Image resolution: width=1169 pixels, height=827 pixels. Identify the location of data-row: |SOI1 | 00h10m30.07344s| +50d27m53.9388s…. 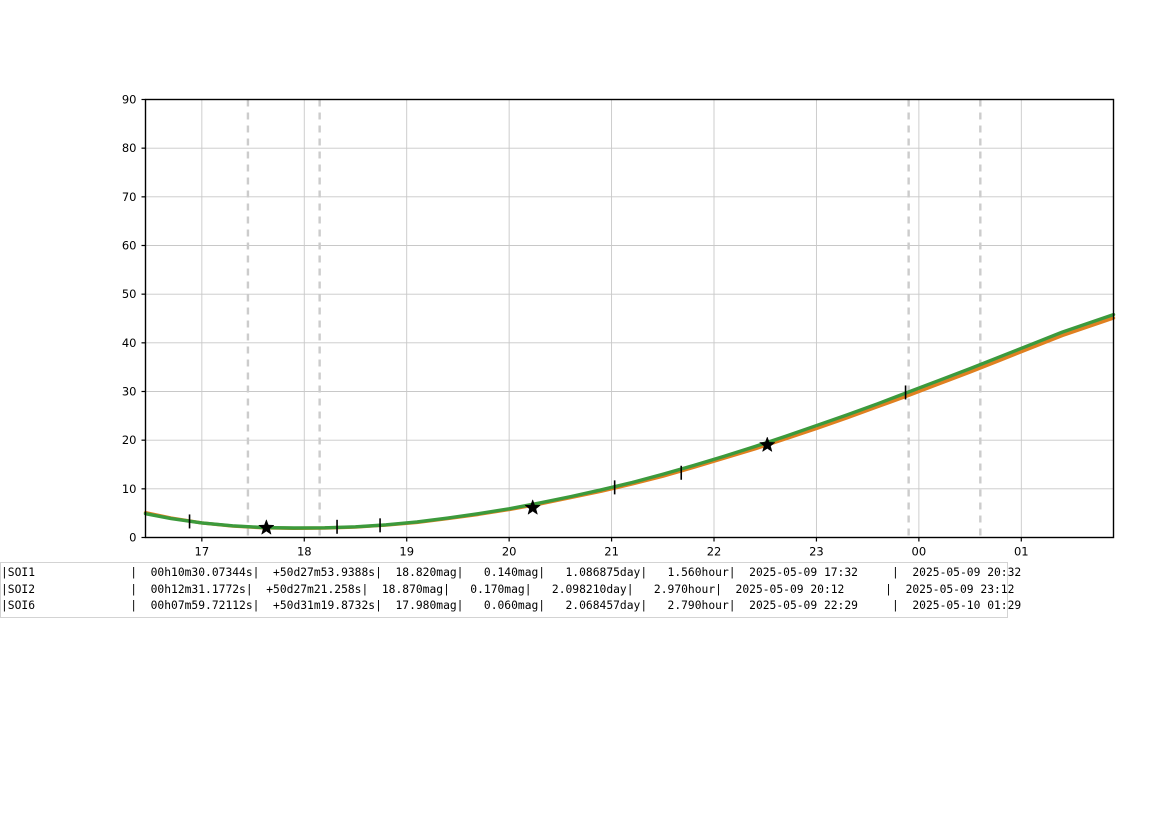
(511, 572).